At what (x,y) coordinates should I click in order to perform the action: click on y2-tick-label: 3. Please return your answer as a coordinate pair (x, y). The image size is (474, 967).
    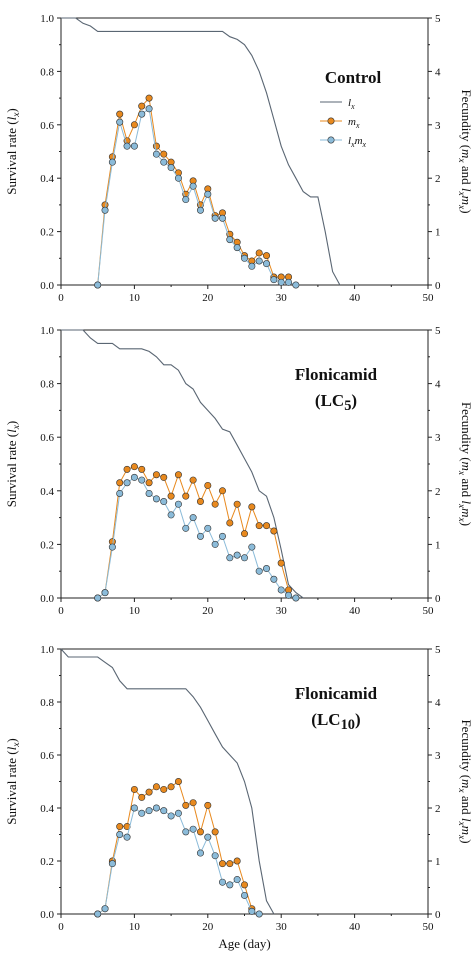
    Looking at the image, I should click on (438, 126).